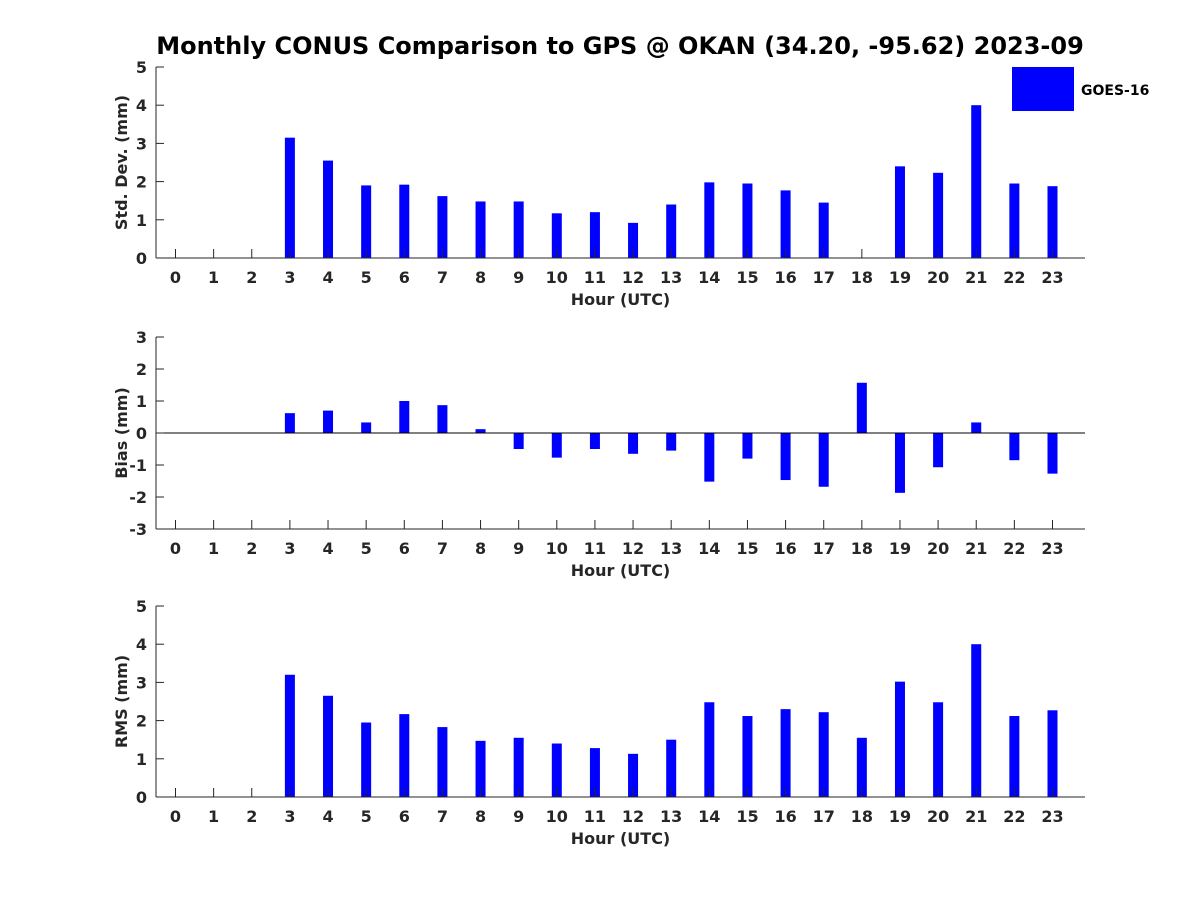 Image resolution: width=1200 pixels, height=900 pixels. I want to click on x-tick-label: 20, so click(938, 277).